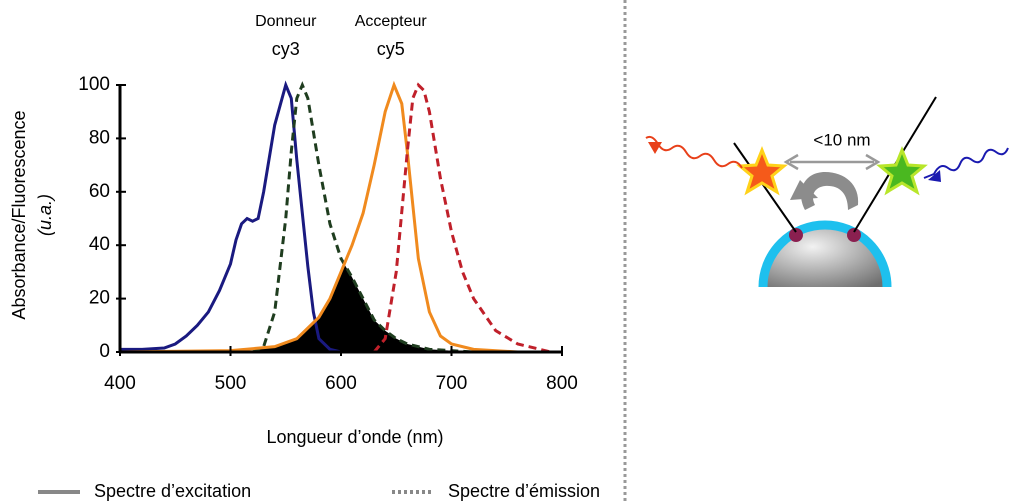 The image size is (1010, 503). Describe the element at coordinates (99, 137) in the screenshot. I see `y-tick-label: 80` at that location.